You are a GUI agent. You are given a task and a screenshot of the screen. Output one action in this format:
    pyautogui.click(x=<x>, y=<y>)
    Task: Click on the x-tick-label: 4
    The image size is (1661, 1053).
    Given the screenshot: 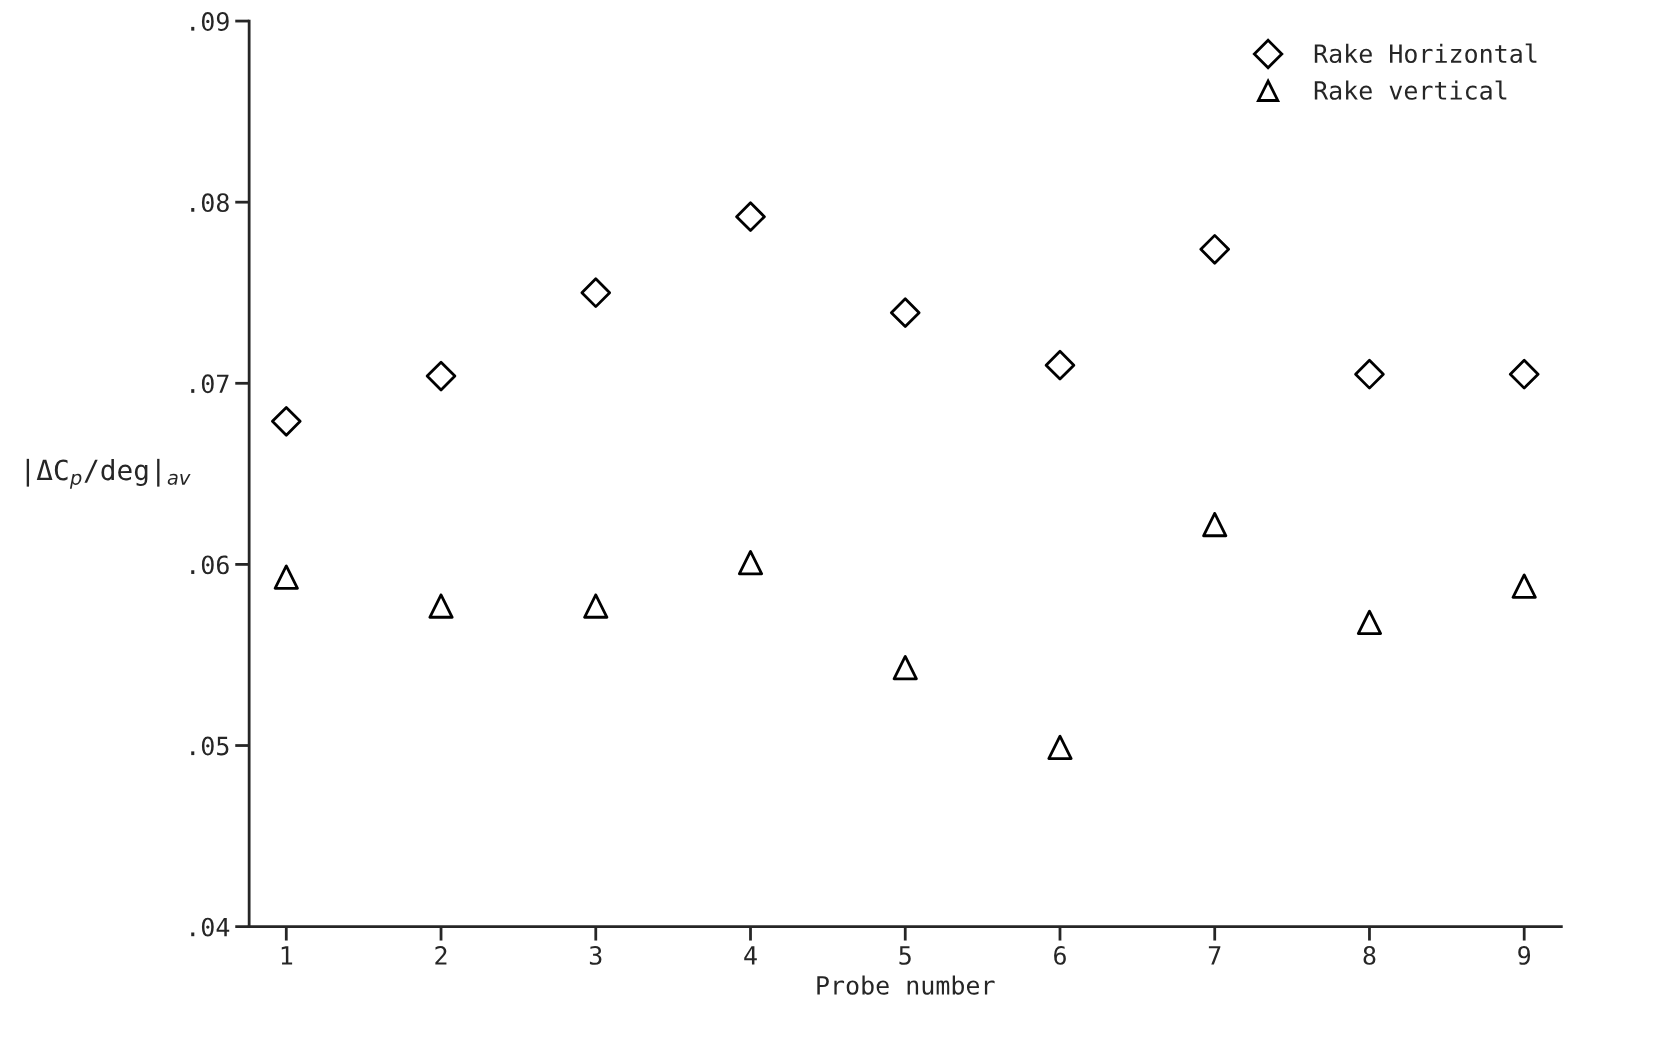 What is the action you would take?
    pyautogui.click(x=750, y=955)
    